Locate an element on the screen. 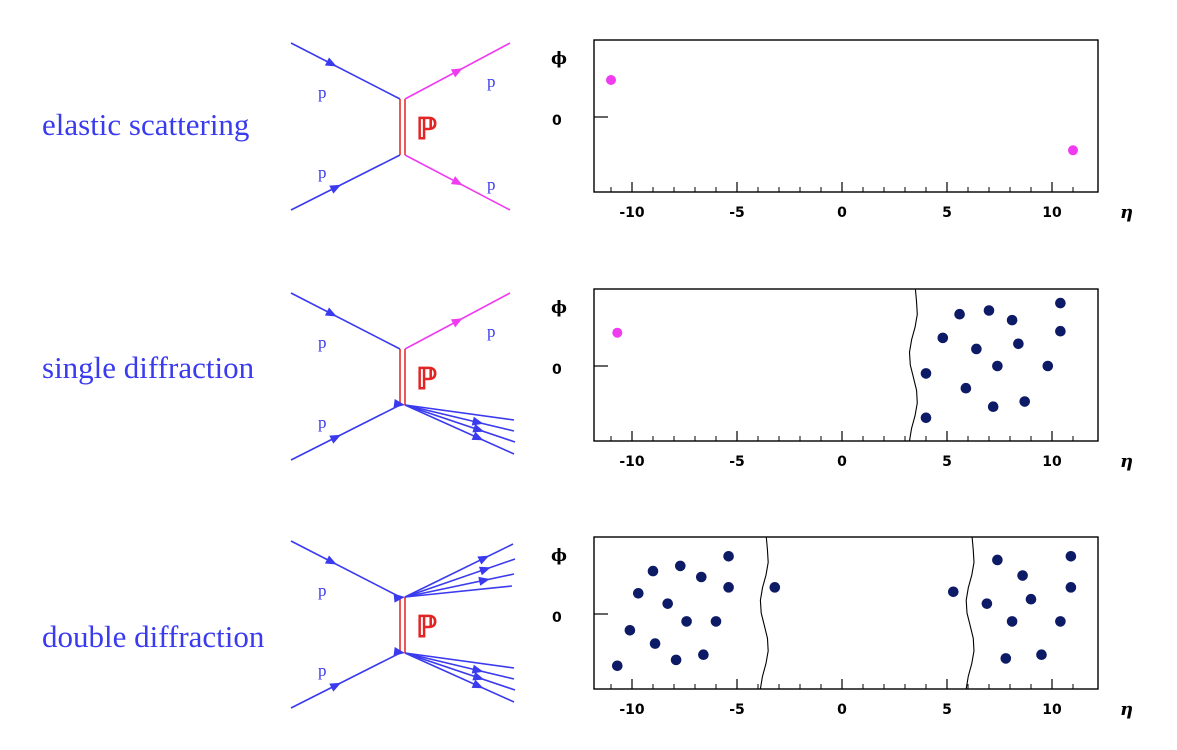 This screenshot has width=1177, height=750. feynman-diagram: ℙp p p p is located at coordinates (400, 126).